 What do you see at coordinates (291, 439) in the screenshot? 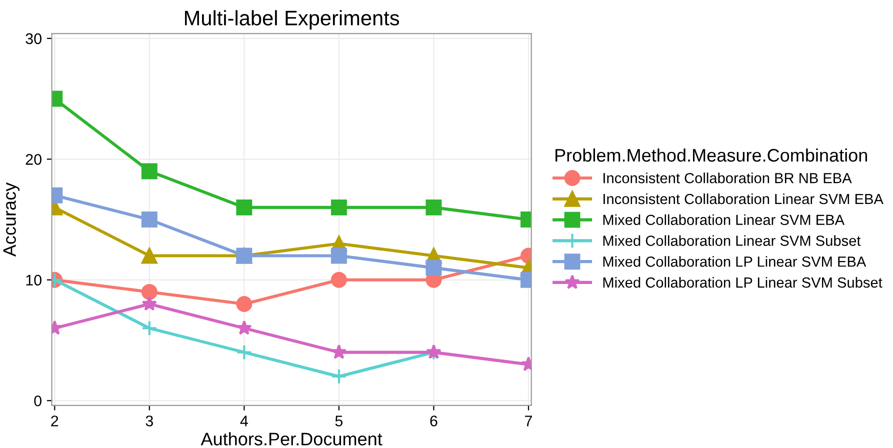
I see `x-axis-title: Authors.Per.Document` at bounding box center [291, 439].